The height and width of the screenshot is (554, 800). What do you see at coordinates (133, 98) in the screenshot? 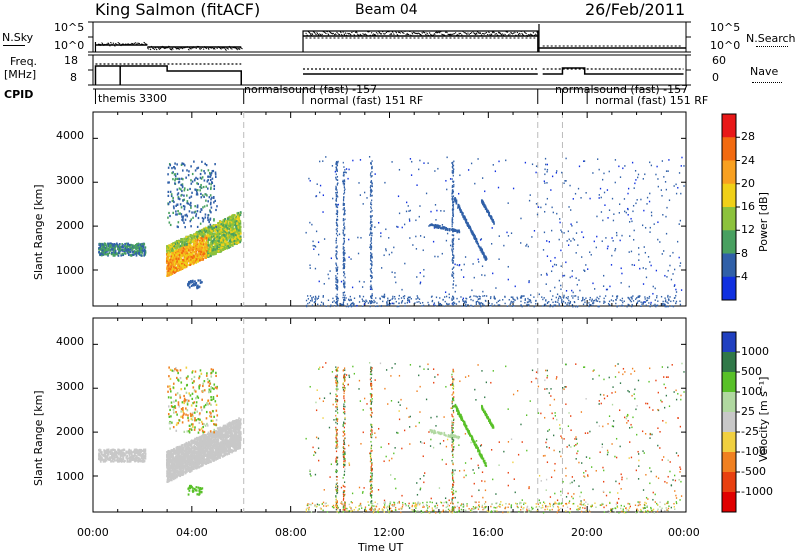
I see `cpid-segment-label: themis 3300` at bounding box center [133, 98].